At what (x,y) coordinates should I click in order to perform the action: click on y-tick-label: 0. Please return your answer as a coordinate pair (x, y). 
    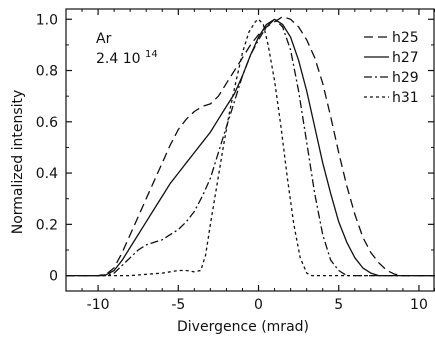
    Looking at the image, I should click on (53, 277).